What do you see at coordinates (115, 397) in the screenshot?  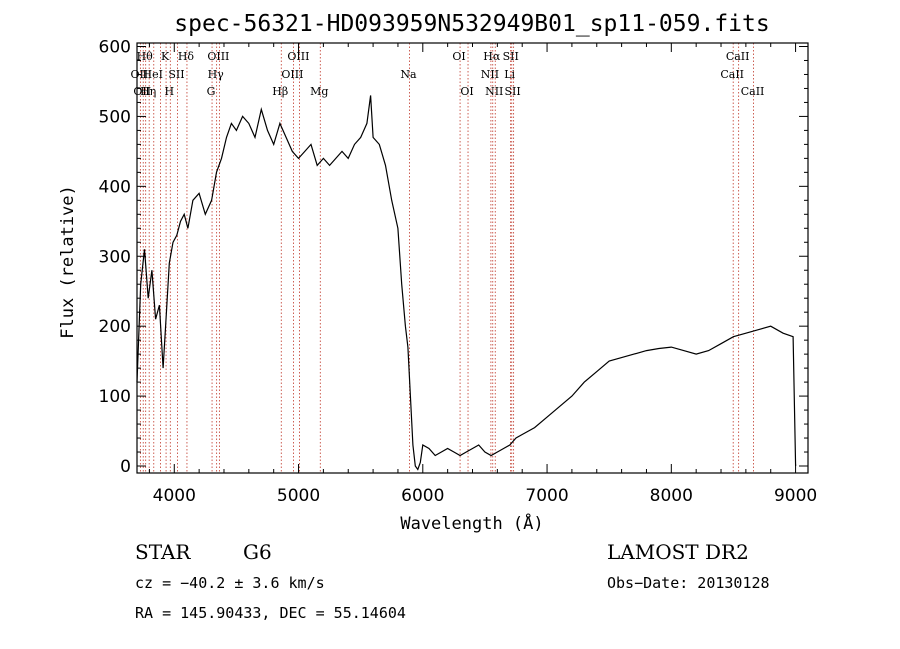 I see `y-tick-label: 100` at bounding box center [115, 397].